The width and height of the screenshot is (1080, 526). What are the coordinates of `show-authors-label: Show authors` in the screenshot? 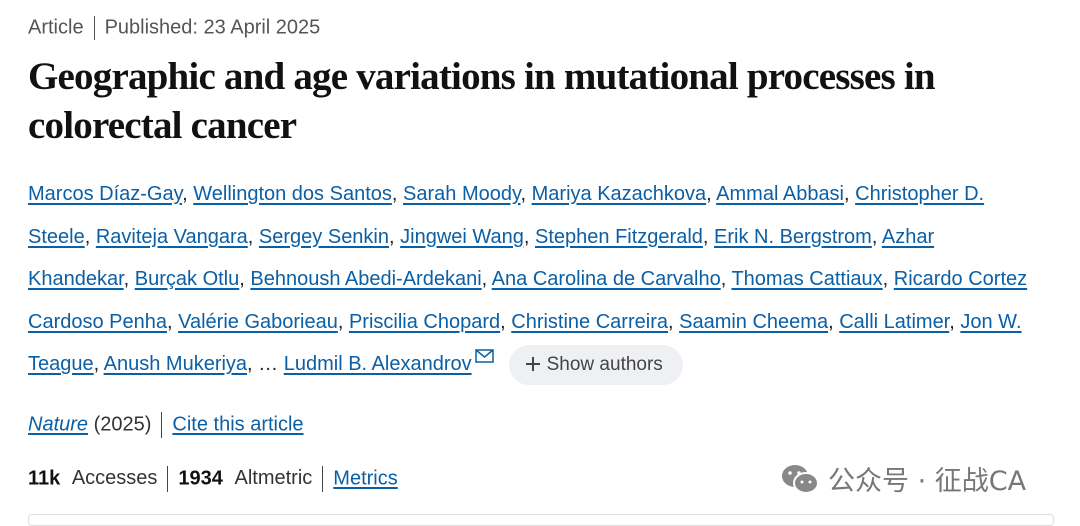 It's located at (604, 364).